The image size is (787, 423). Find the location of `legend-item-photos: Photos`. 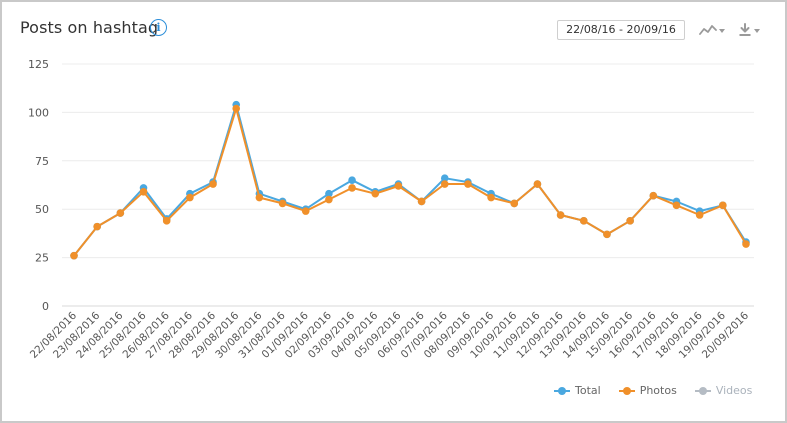

legend-item-photos: Photos is located at coordinates (647, 390).